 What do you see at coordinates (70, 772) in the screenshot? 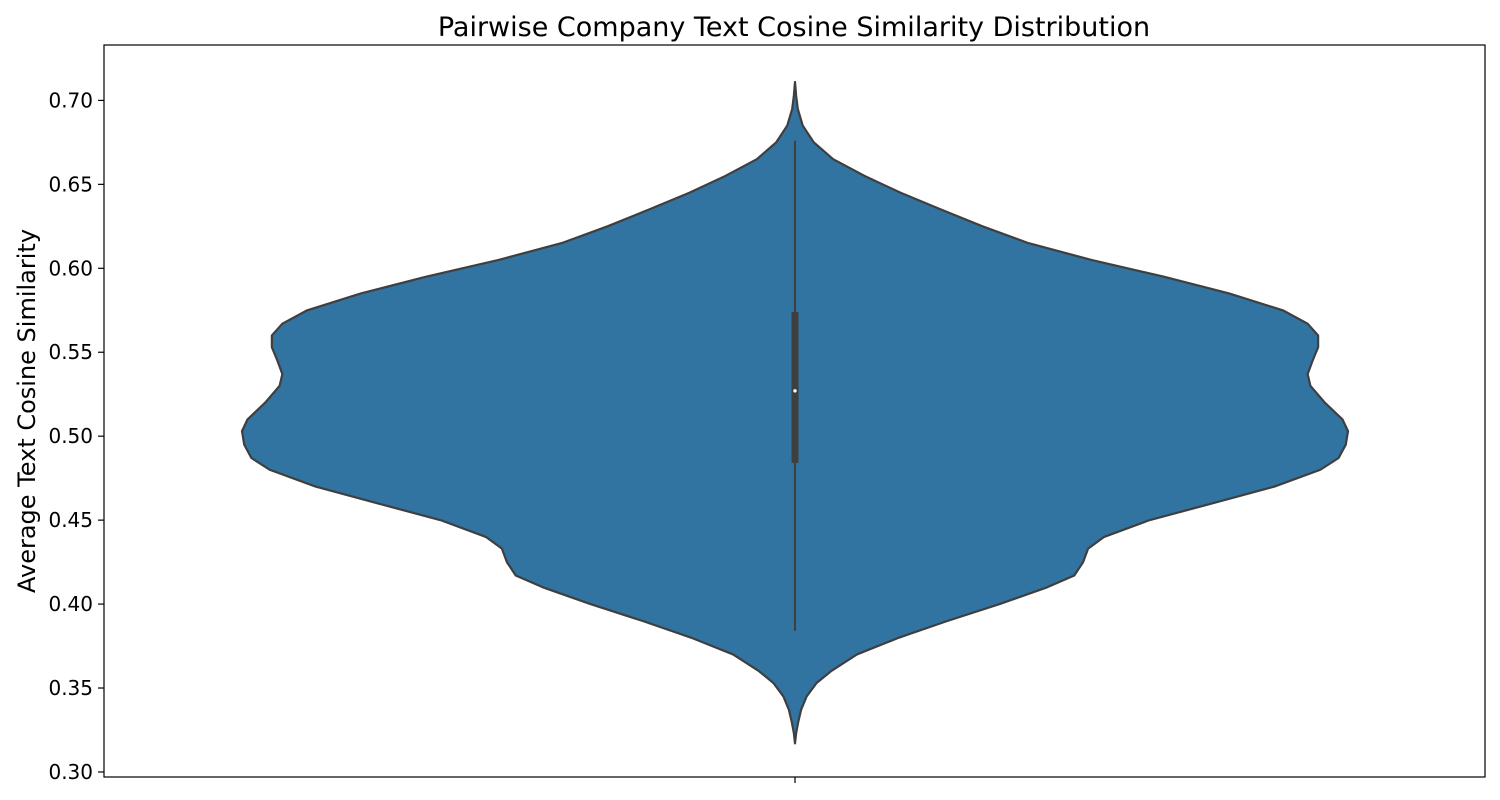
I see `y-tick-label: 0.30` at bounding box center [70, 772].